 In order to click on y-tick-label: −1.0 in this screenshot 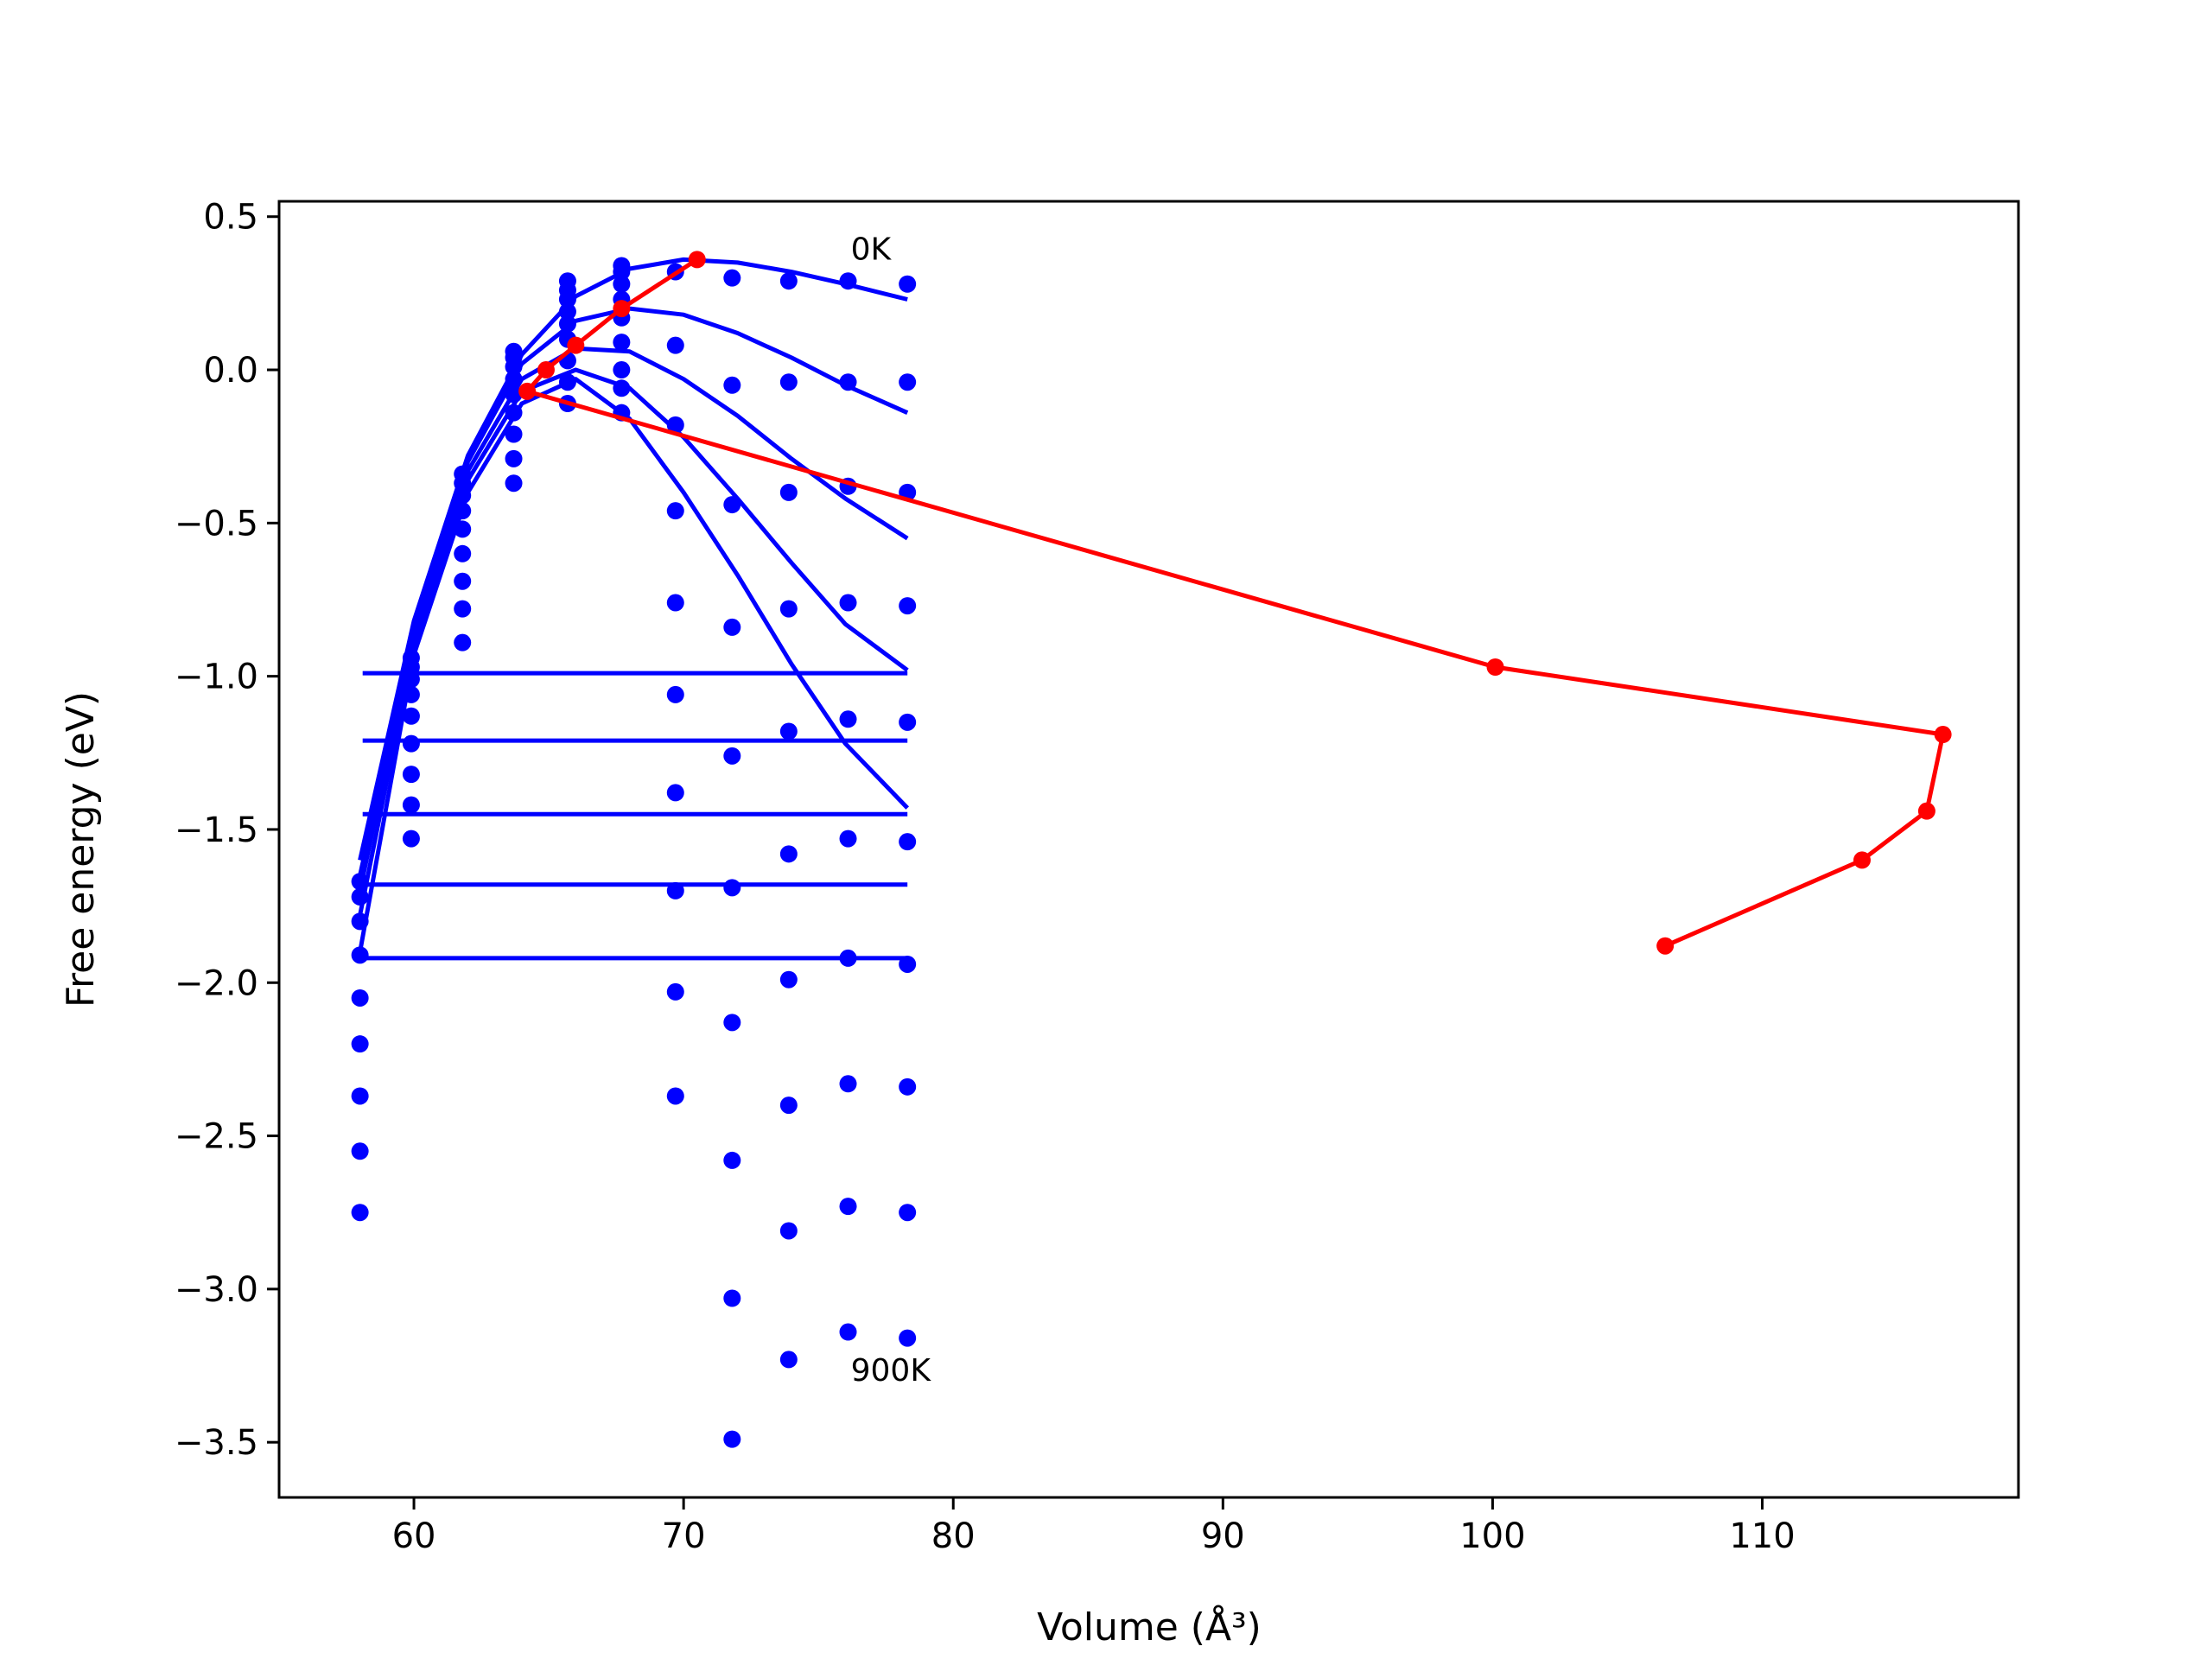, I will do `click(216, 677)`.